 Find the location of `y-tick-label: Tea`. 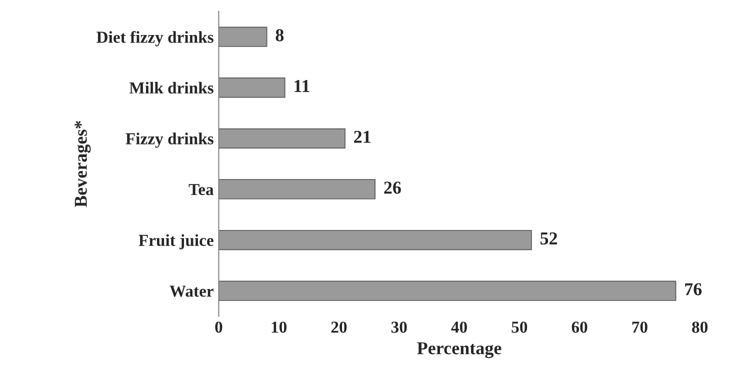

y-tick-label: Tea is located at coordinates (201, 190).